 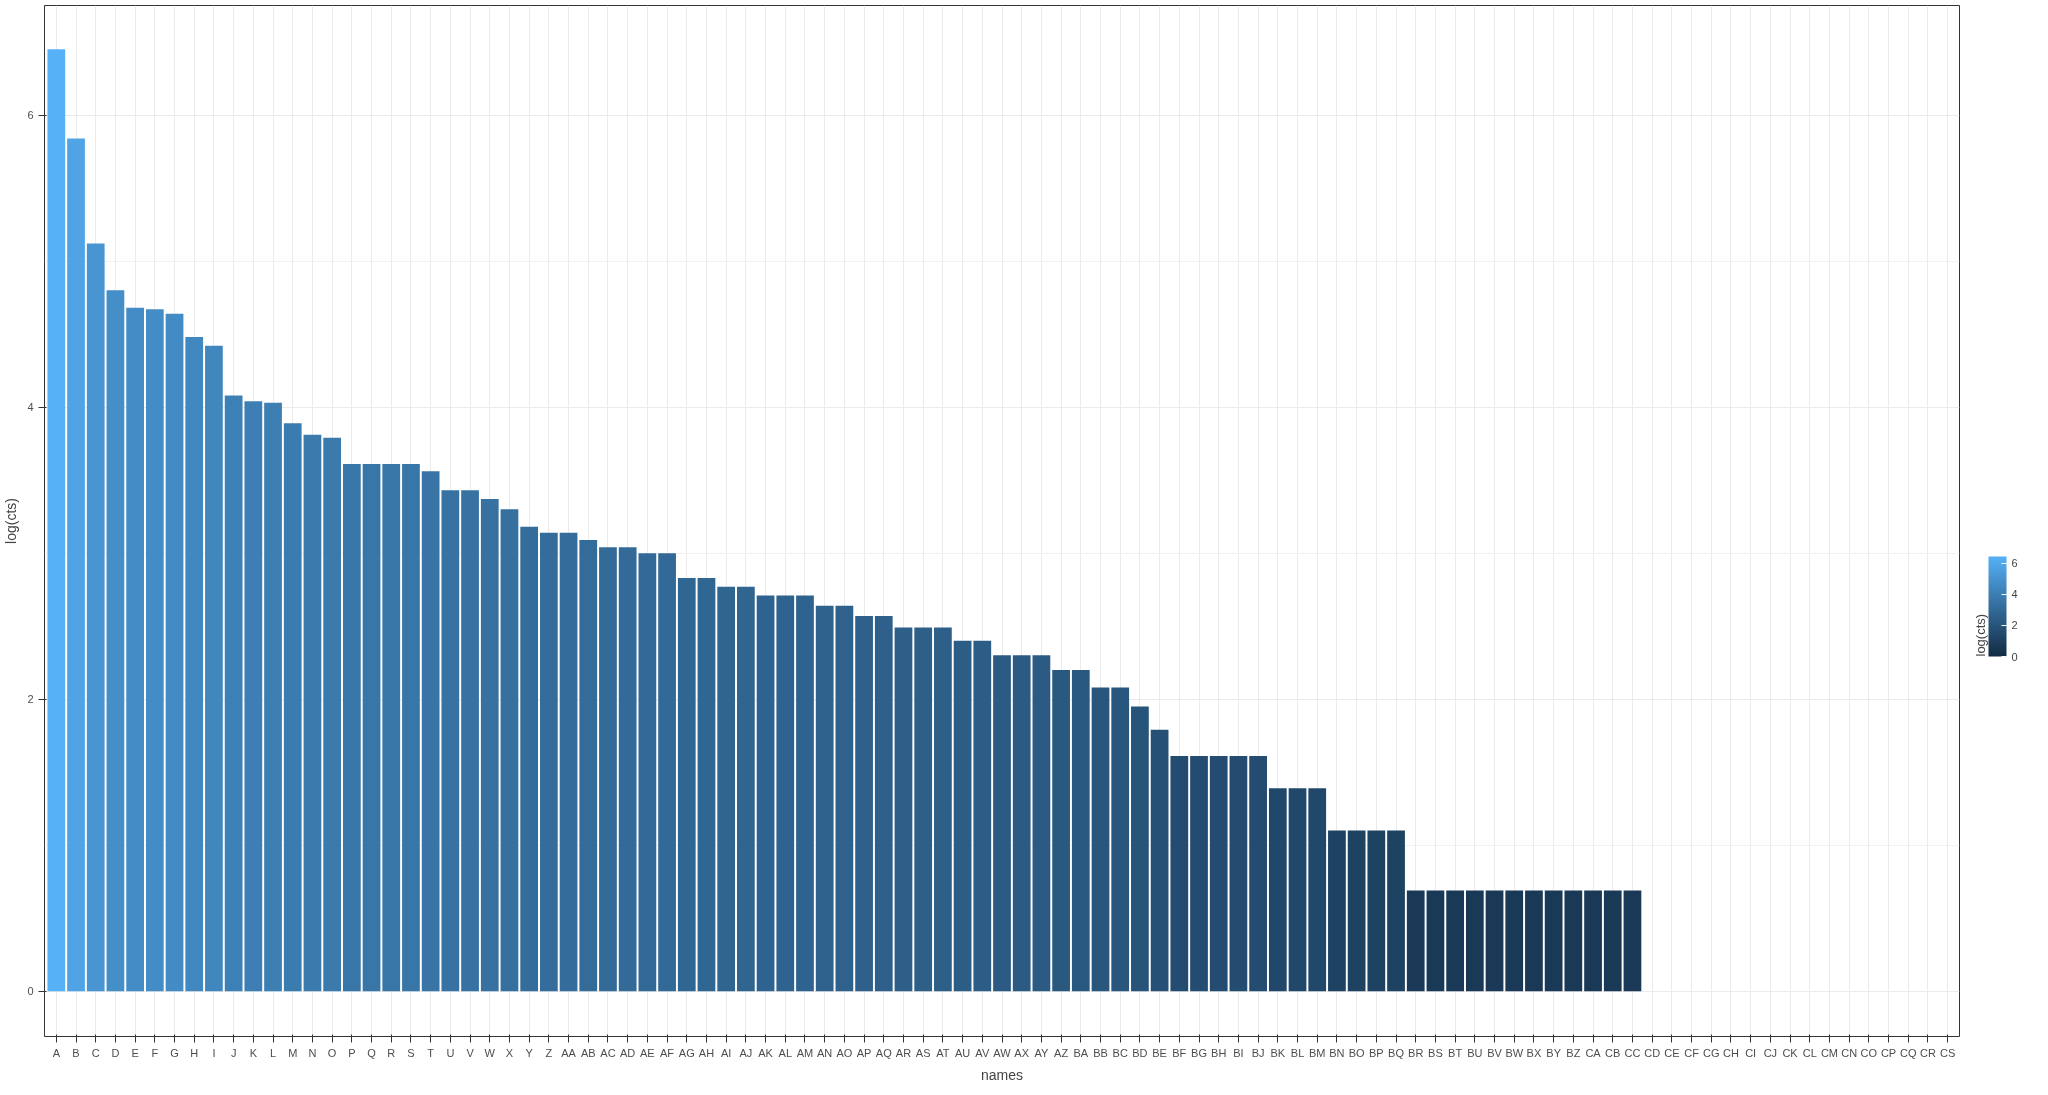 I want to click on x-tick-label: C, so click(x=95, y=1052).